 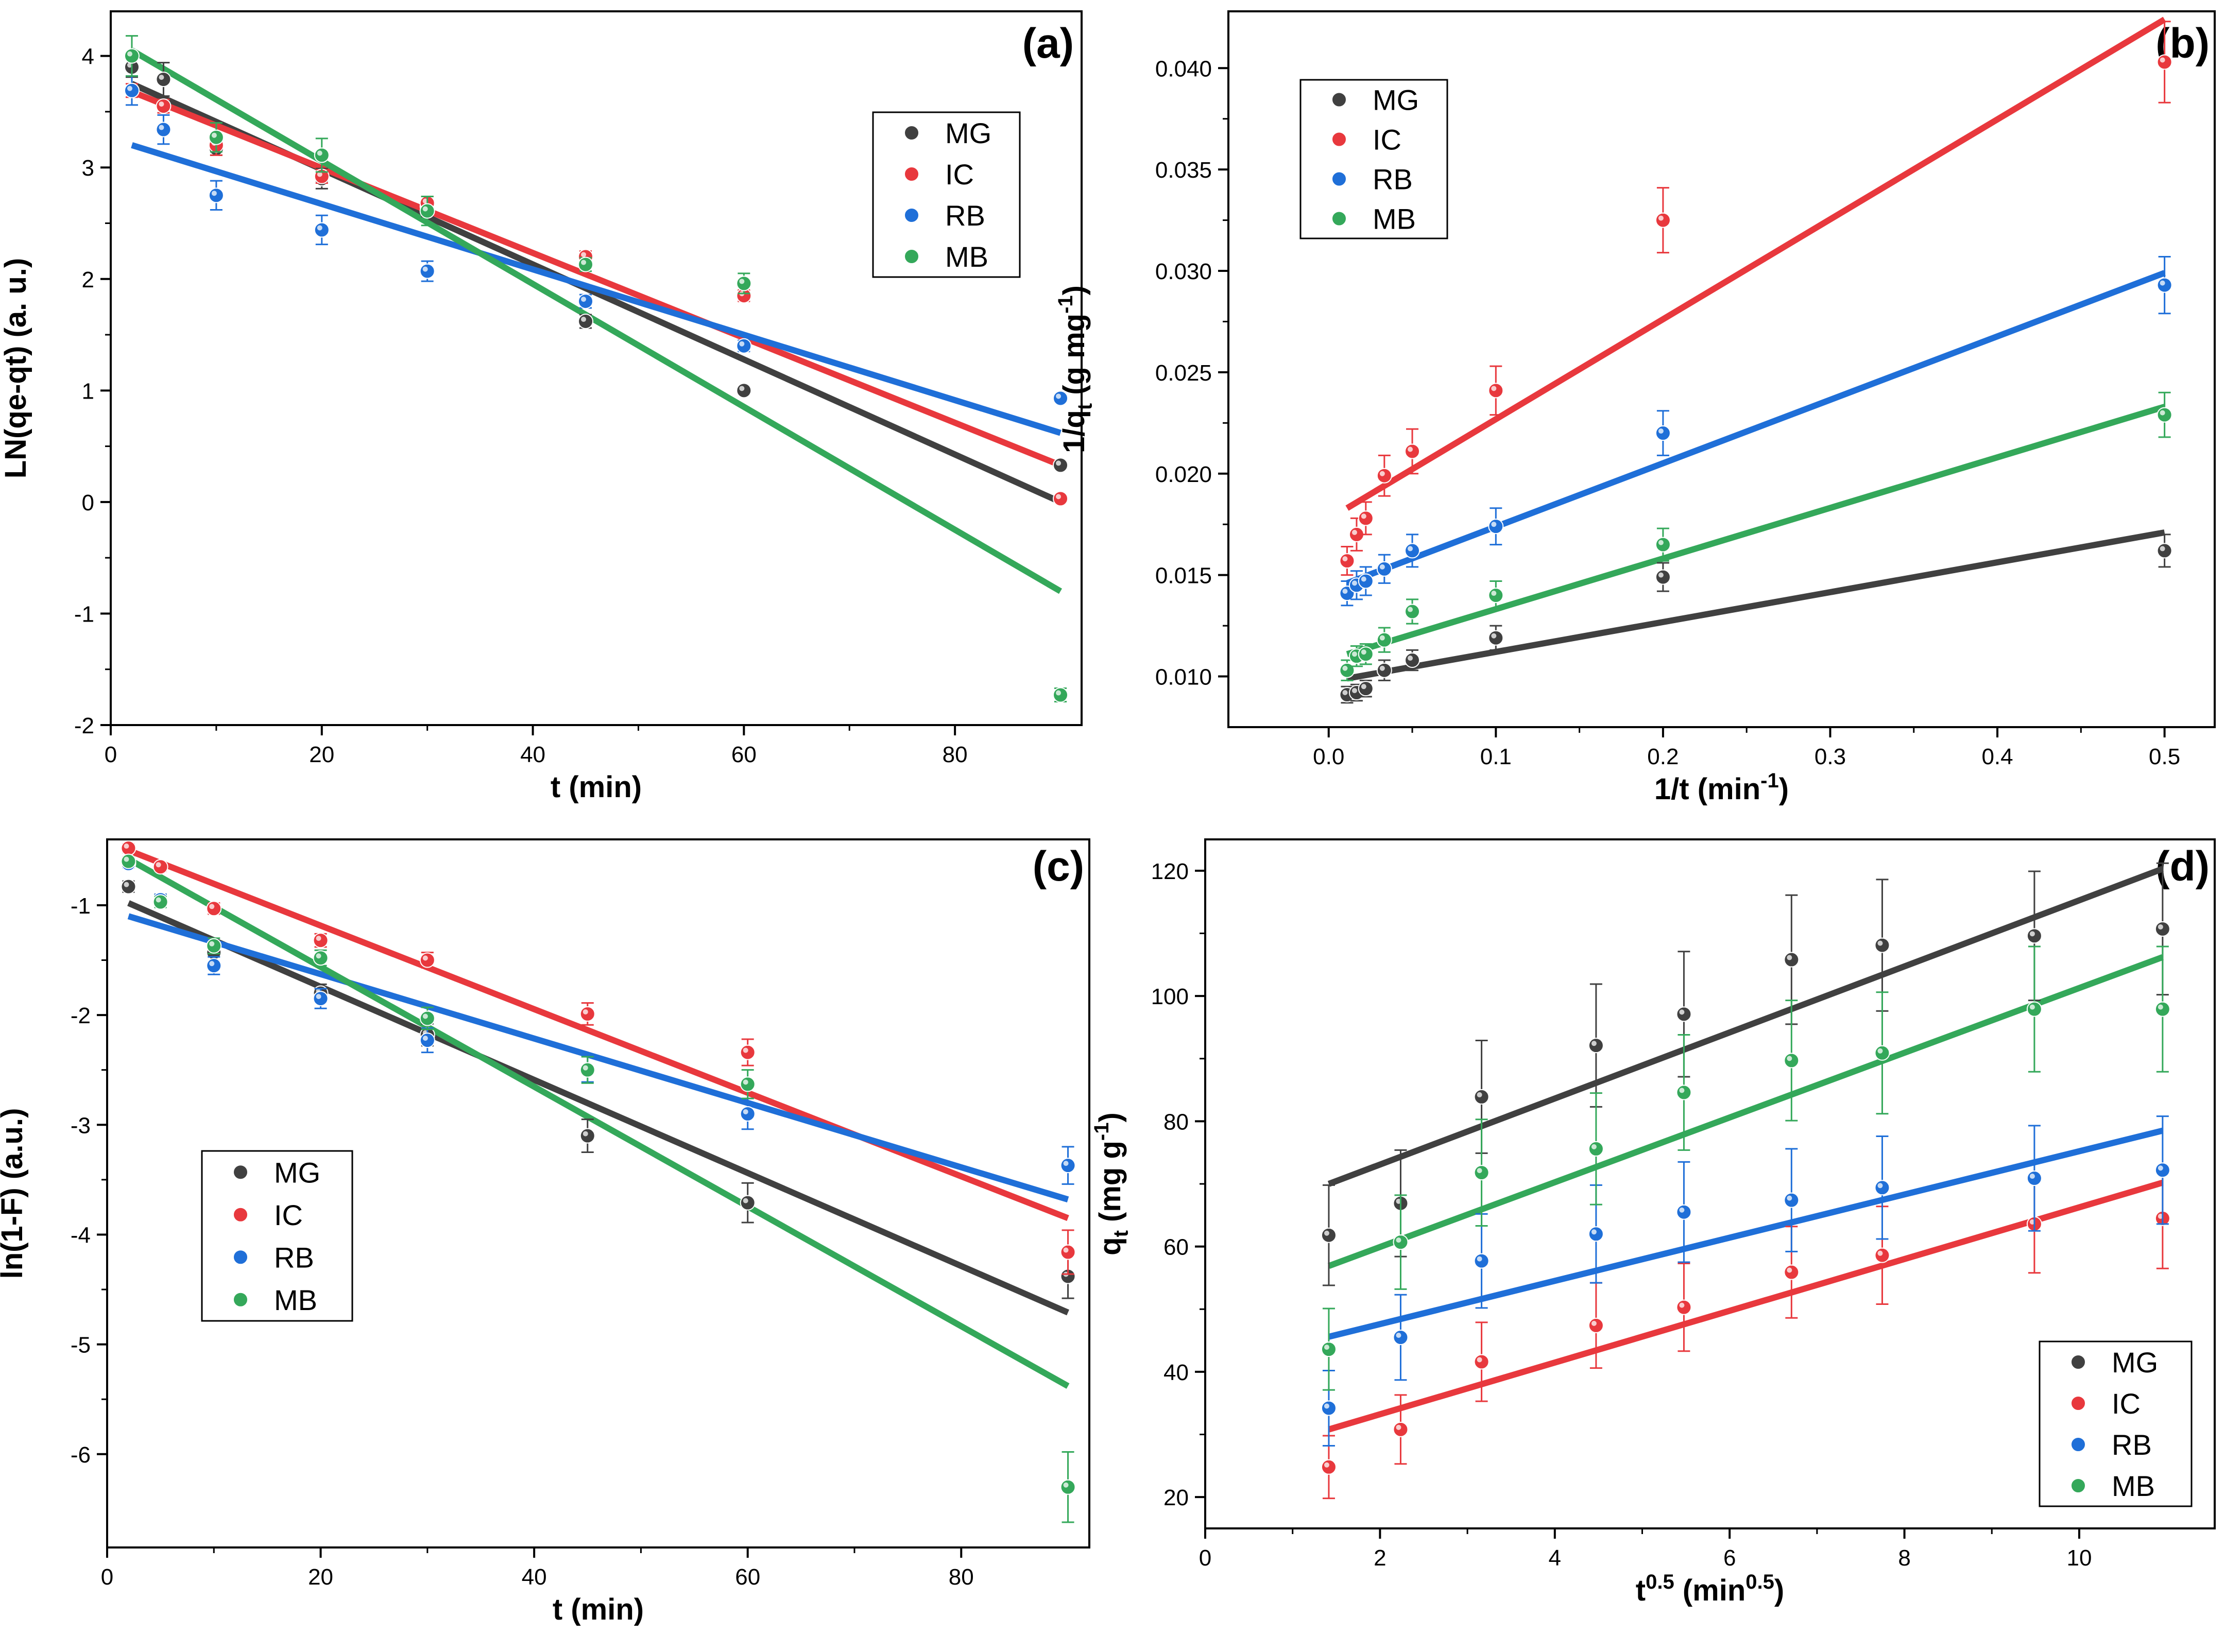 I want to click on x-tick-label: 6, so click(x=1729, y=1558).